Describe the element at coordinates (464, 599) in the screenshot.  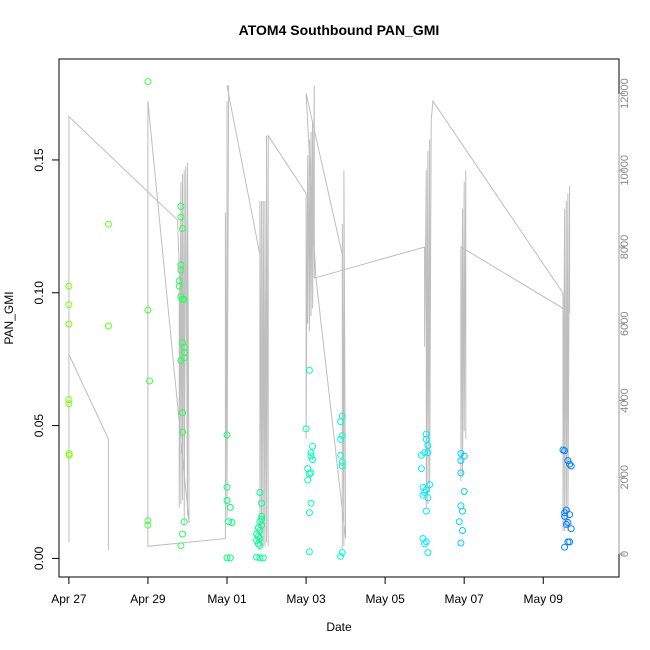
I see `x-tick-label: May 07` at that location.